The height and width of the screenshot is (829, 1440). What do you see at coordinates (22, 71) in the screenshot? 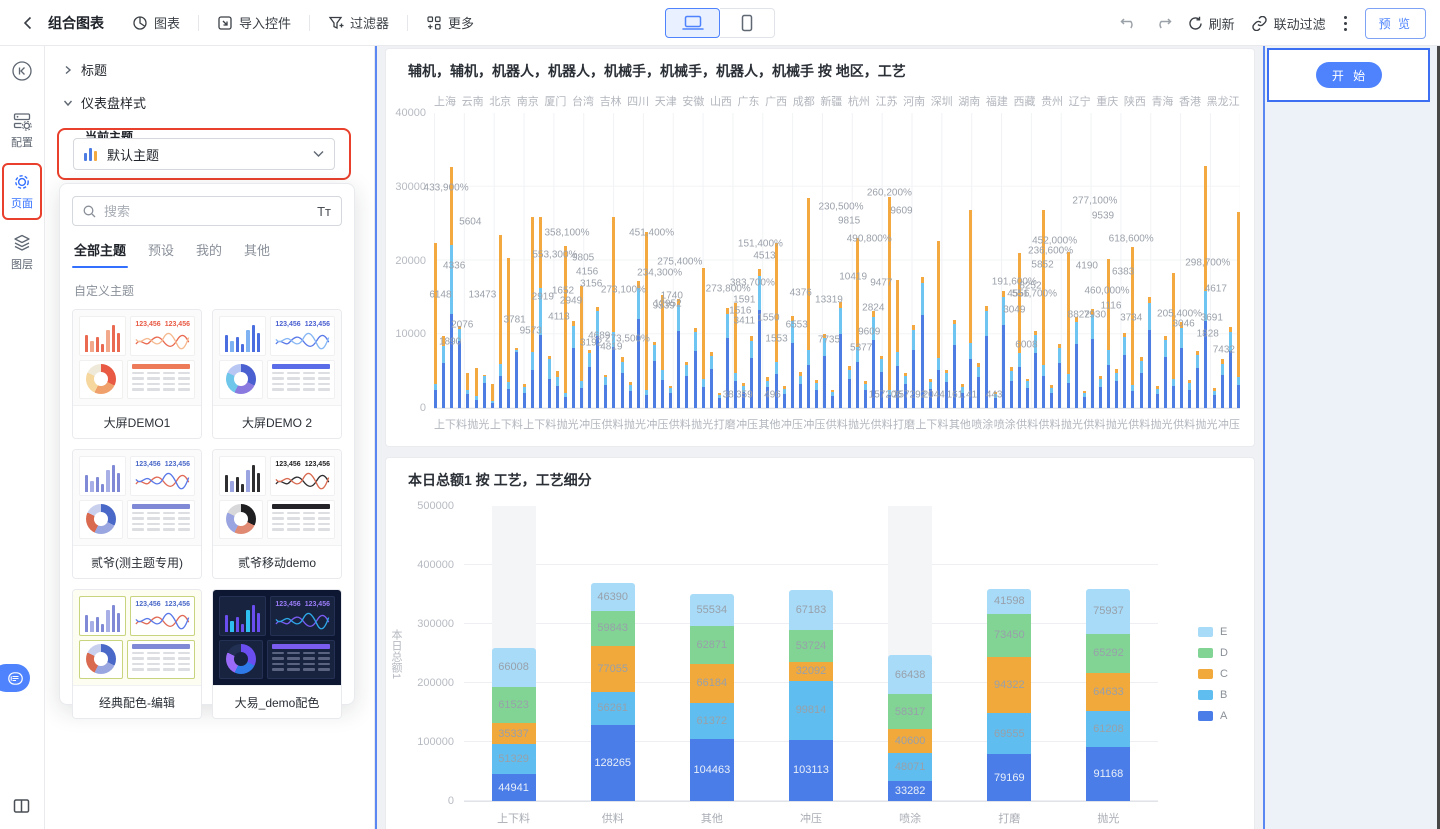
I see `collapse-panel-icon` at bounding box center [22, 71].